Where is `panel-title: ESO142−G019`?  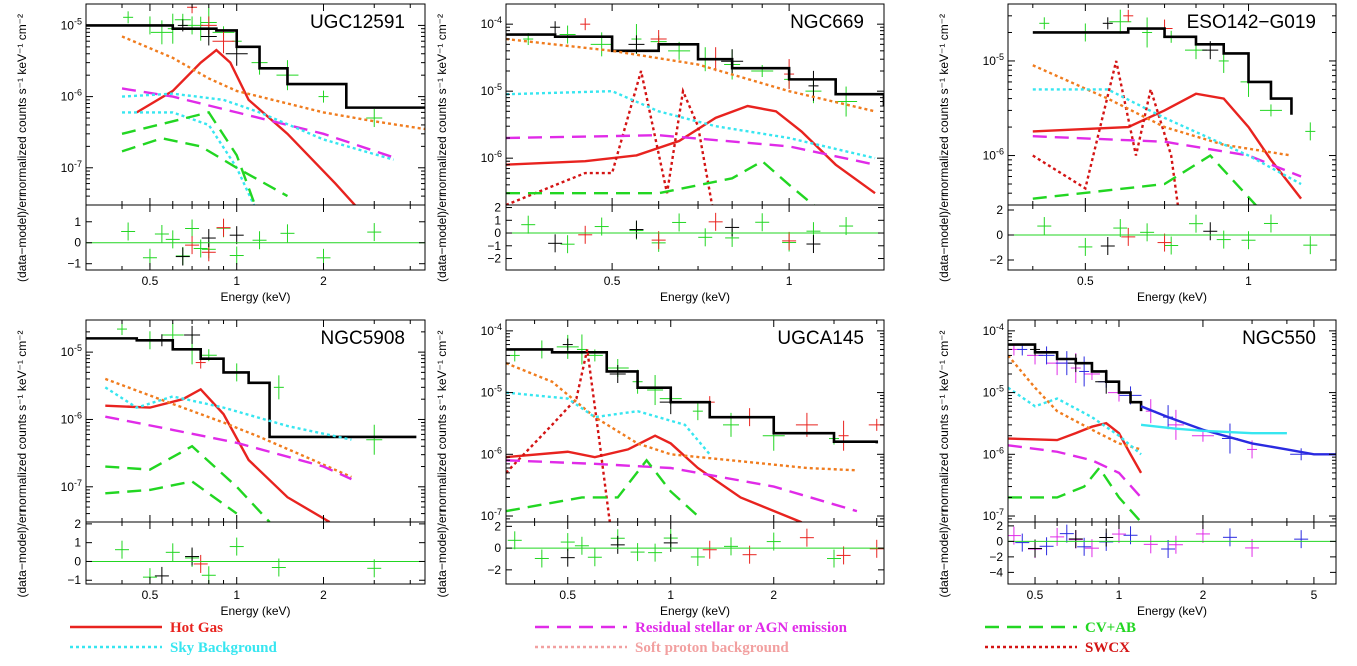 panel-title: ESO142−G019 is located at coordinates (1251, 22).